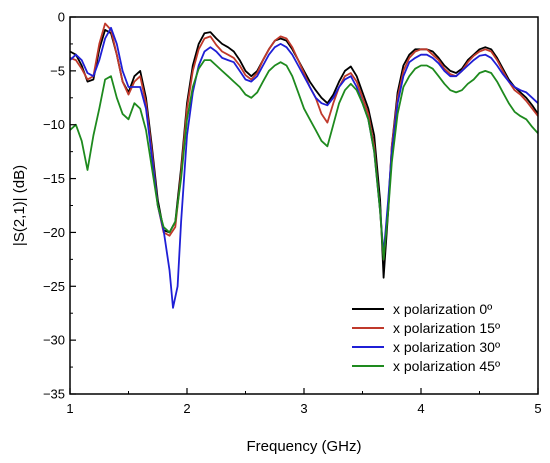 The height and width of the screenshot is (463, 550). What do you see at coordinates (442, 309) in the screenshot?
I see `legend-label-1: x polarization 0º` at bounding box center [442, 309].